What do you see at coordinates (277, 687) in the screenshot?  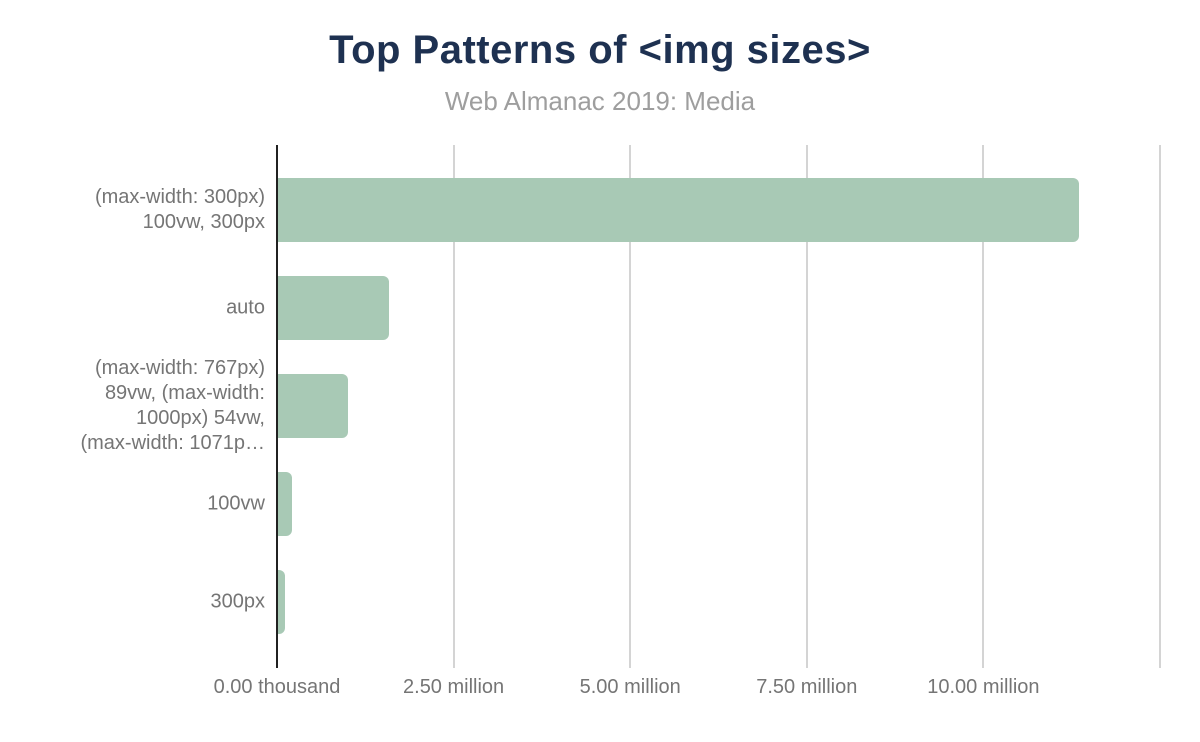 I see `x-tick-label: 0.00 thousand` at bounding box center [277, 687].